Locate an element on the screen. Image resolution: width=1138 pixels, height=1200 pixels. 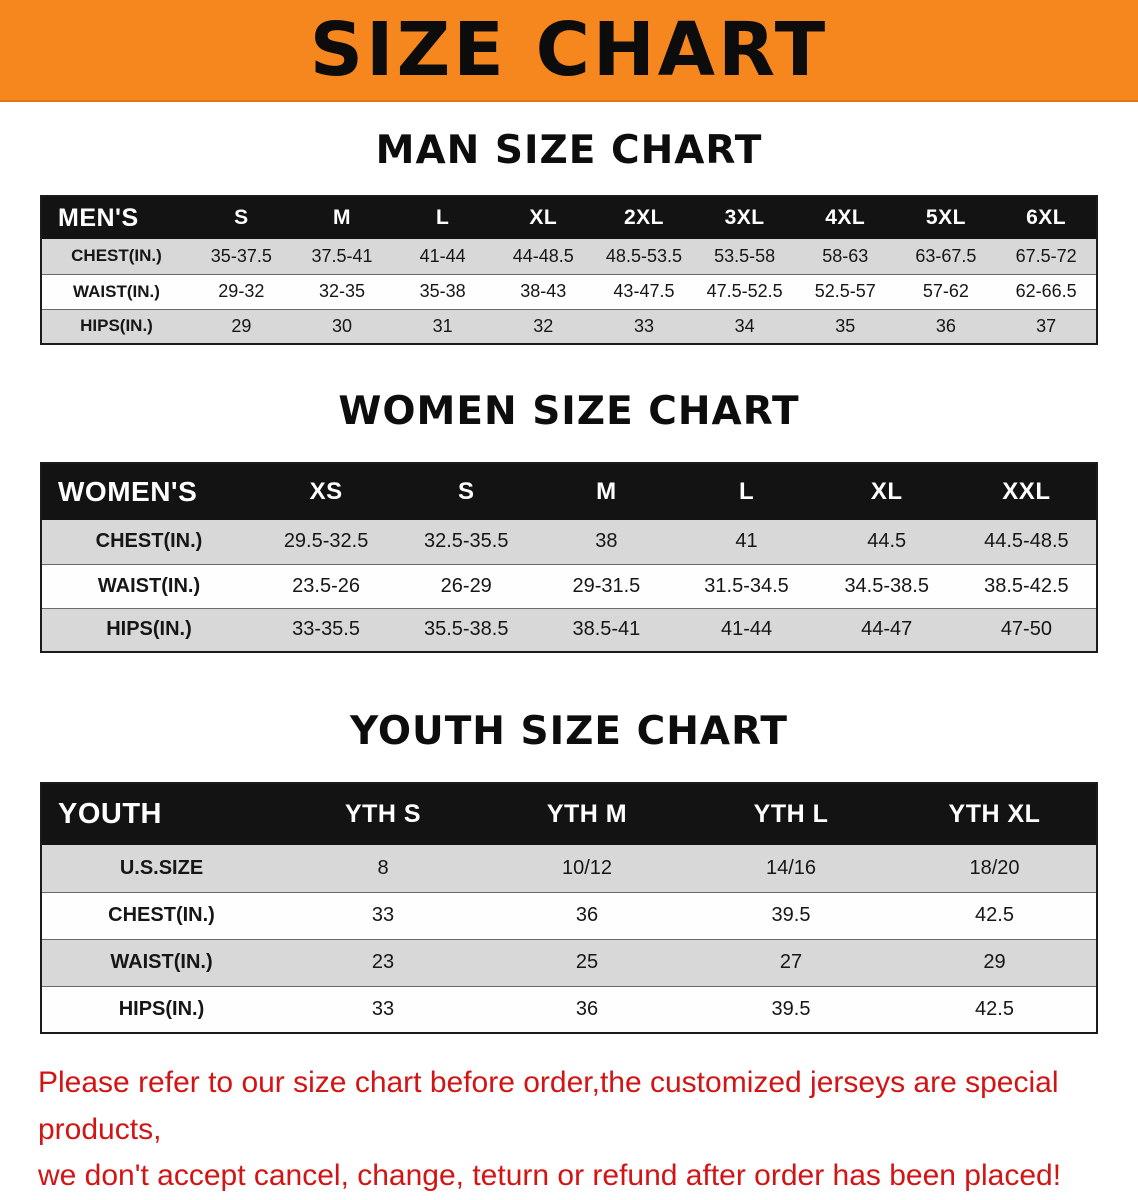
measurement-value-cell: 31.5-34.5 is located at coordinates (746, 585).